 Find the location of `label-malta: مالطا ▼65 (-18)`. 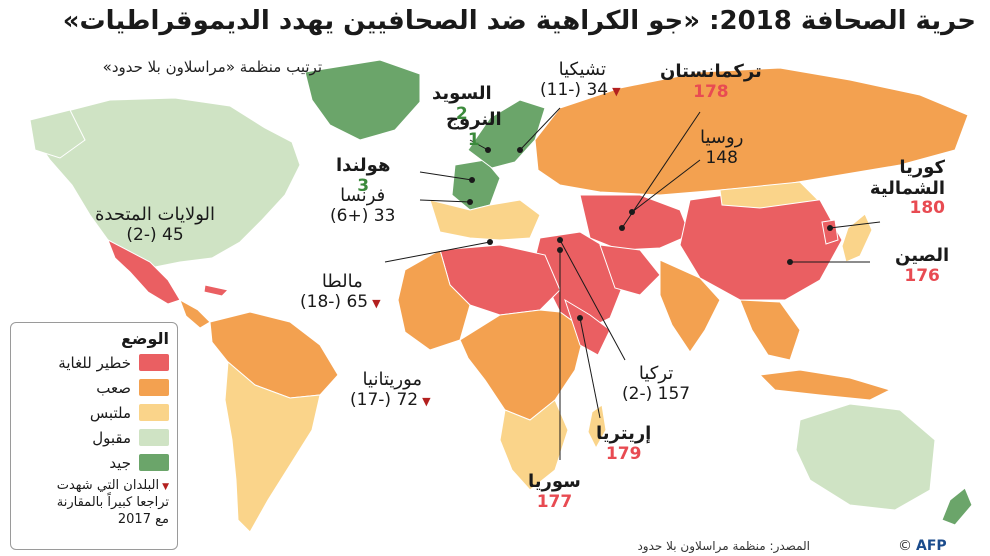

label-malta: مالطا ▼65 (-18) is located at coordinates (342, 291).